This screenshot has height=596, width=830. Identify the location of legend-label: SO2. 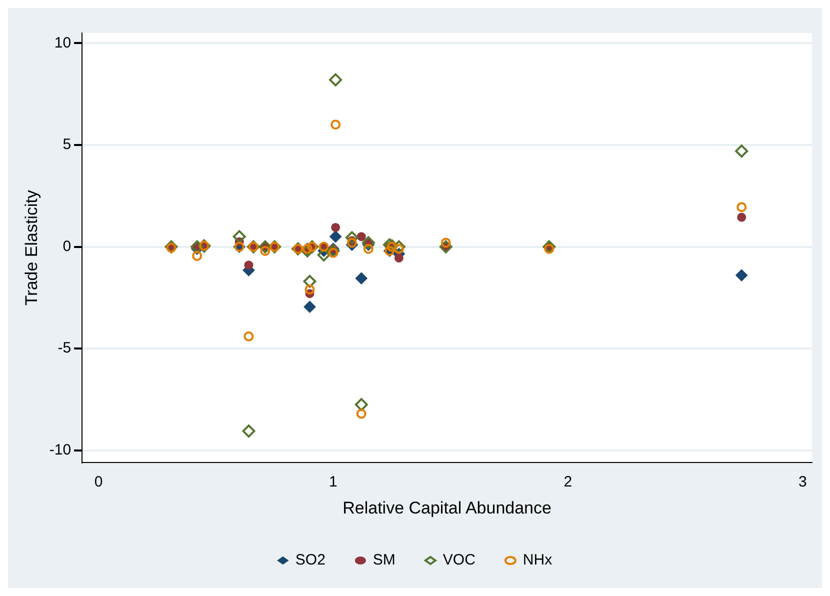
(310, 560).